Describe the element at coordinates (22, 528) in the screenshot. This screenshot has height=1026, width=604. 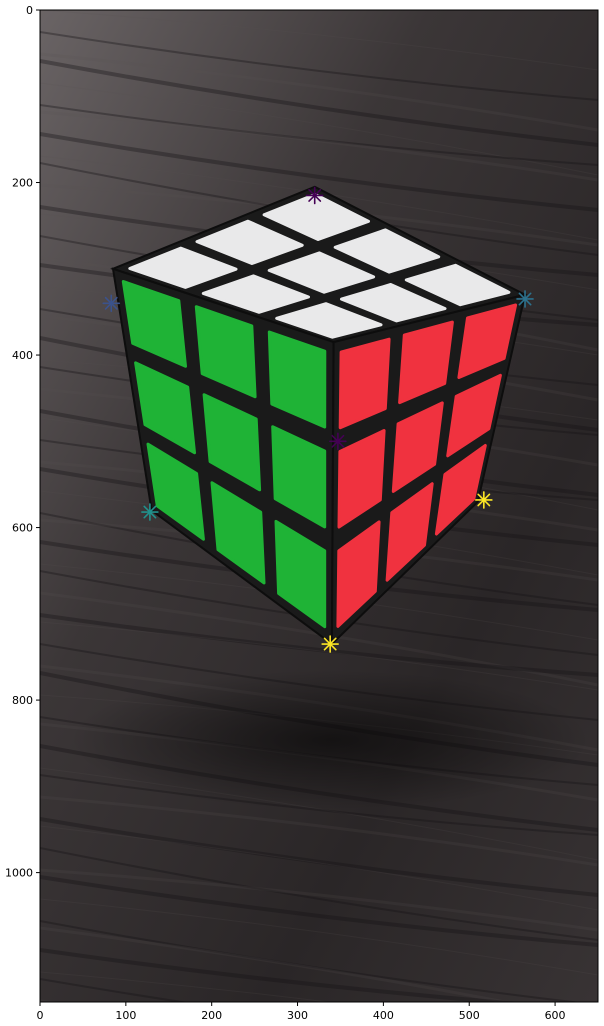
I see `y-tick-label: 600` at that location.